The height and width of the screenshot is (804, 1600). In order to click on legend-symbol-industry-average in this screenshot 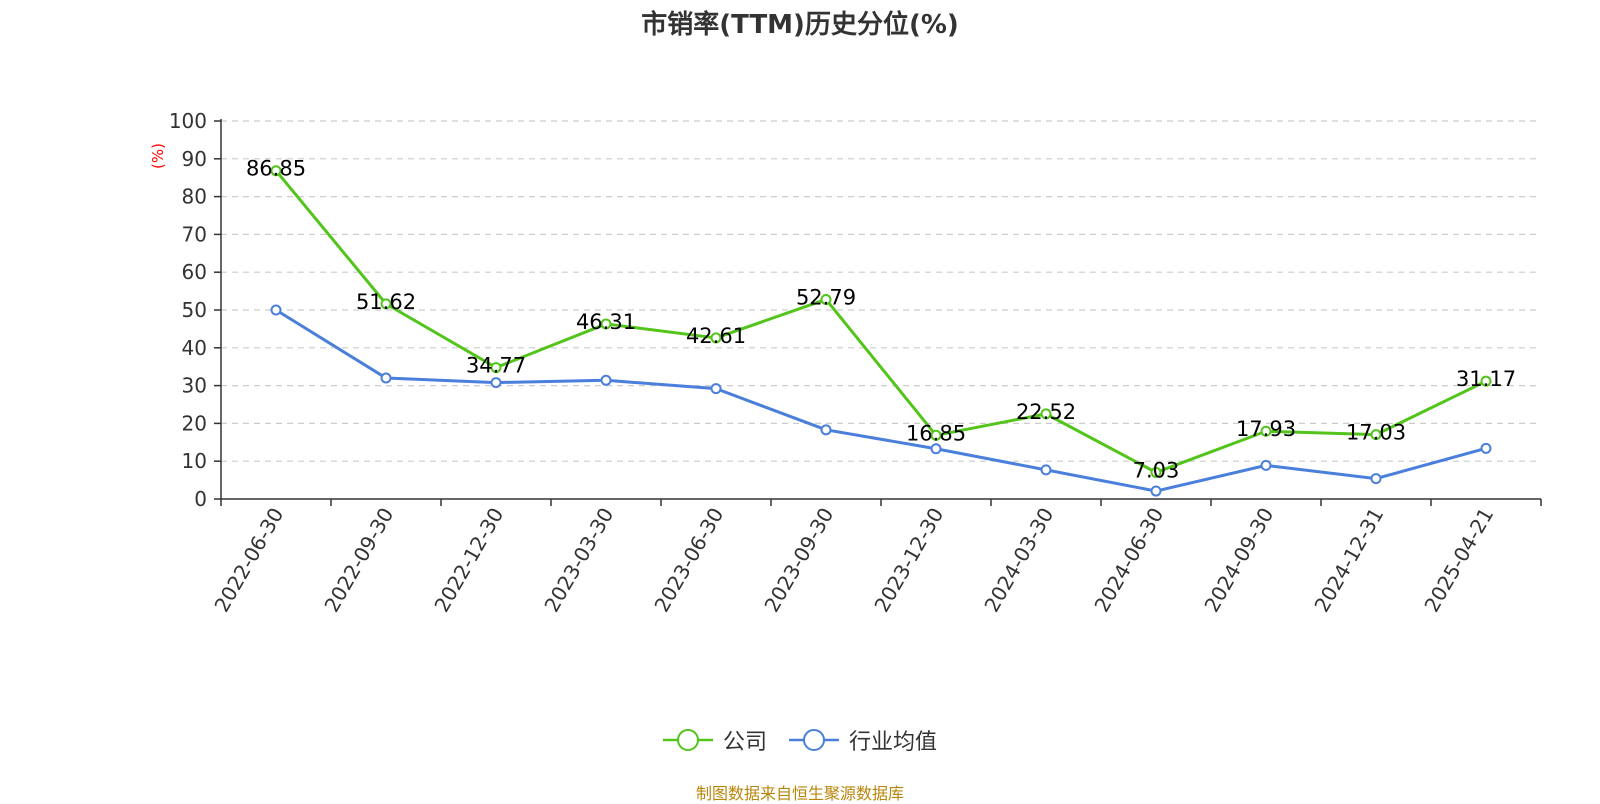, I will do `click(814, 740)`.